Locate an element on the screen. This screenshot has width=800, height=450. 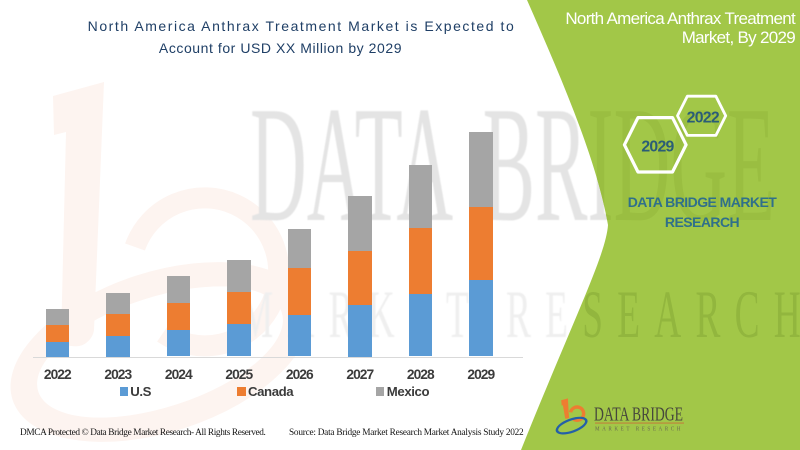
svg-text: 2022 is located at coordinates (703, 118).